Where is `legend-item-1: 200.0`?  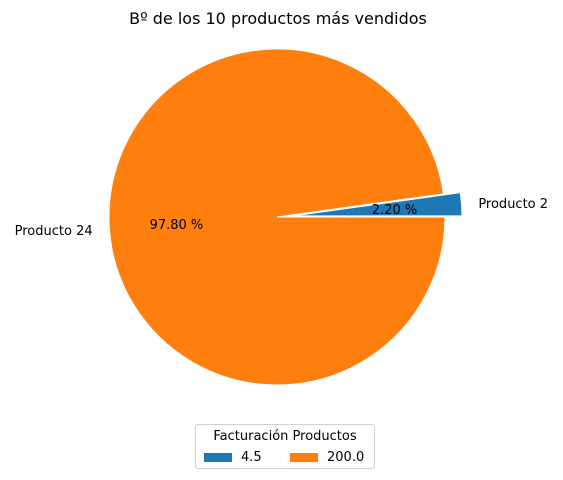
legend-item-1: 200.0 is located at coordinates (327, 457).